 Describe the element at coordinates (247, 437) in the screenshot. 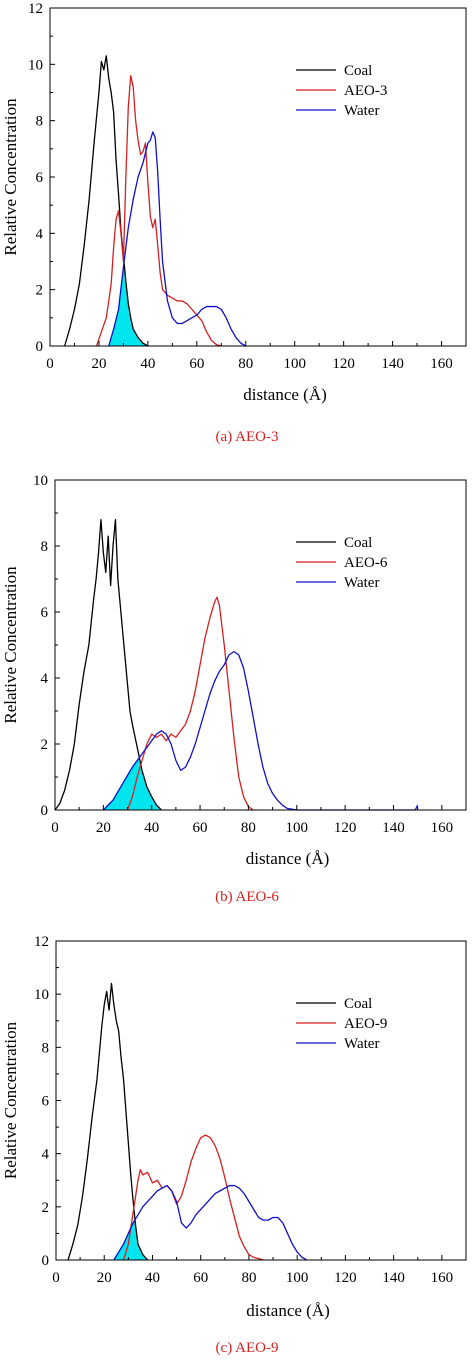

I see `figure-caption: (a) AEO-3` at that location.